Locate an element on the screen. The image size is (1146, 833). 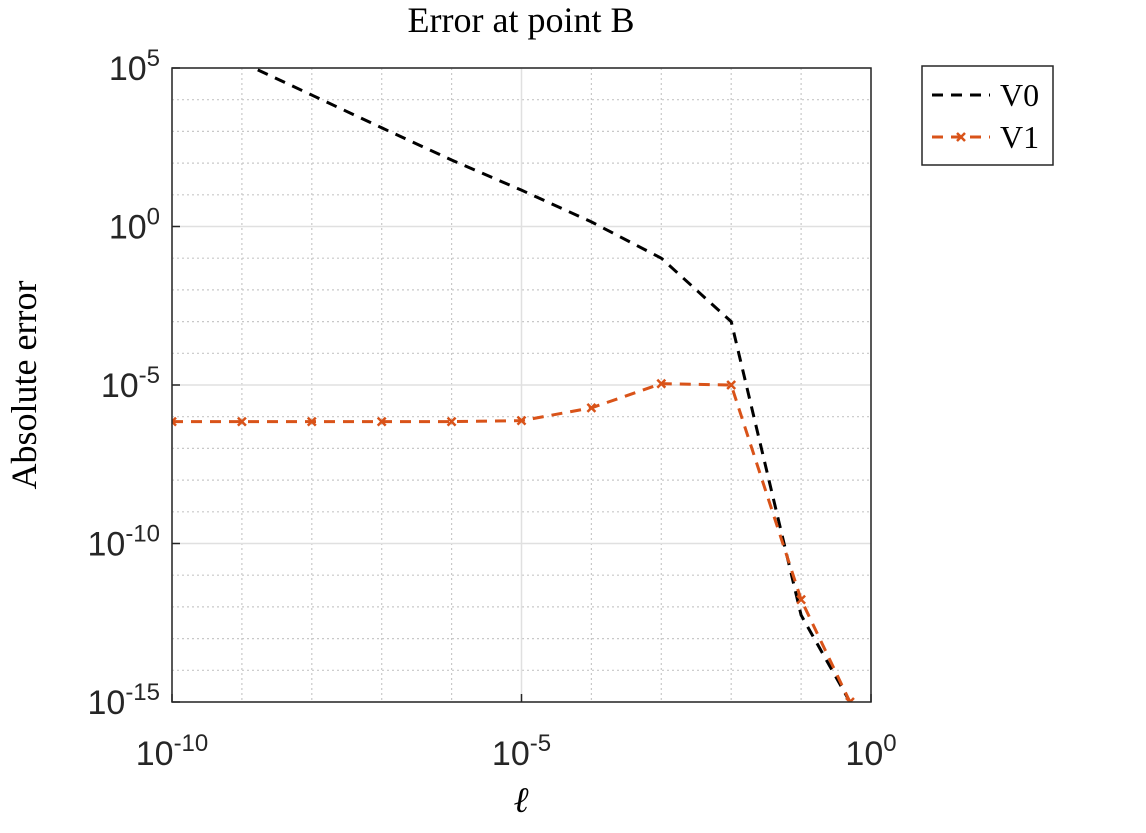
legend-box is located at coordinates (987, 115).